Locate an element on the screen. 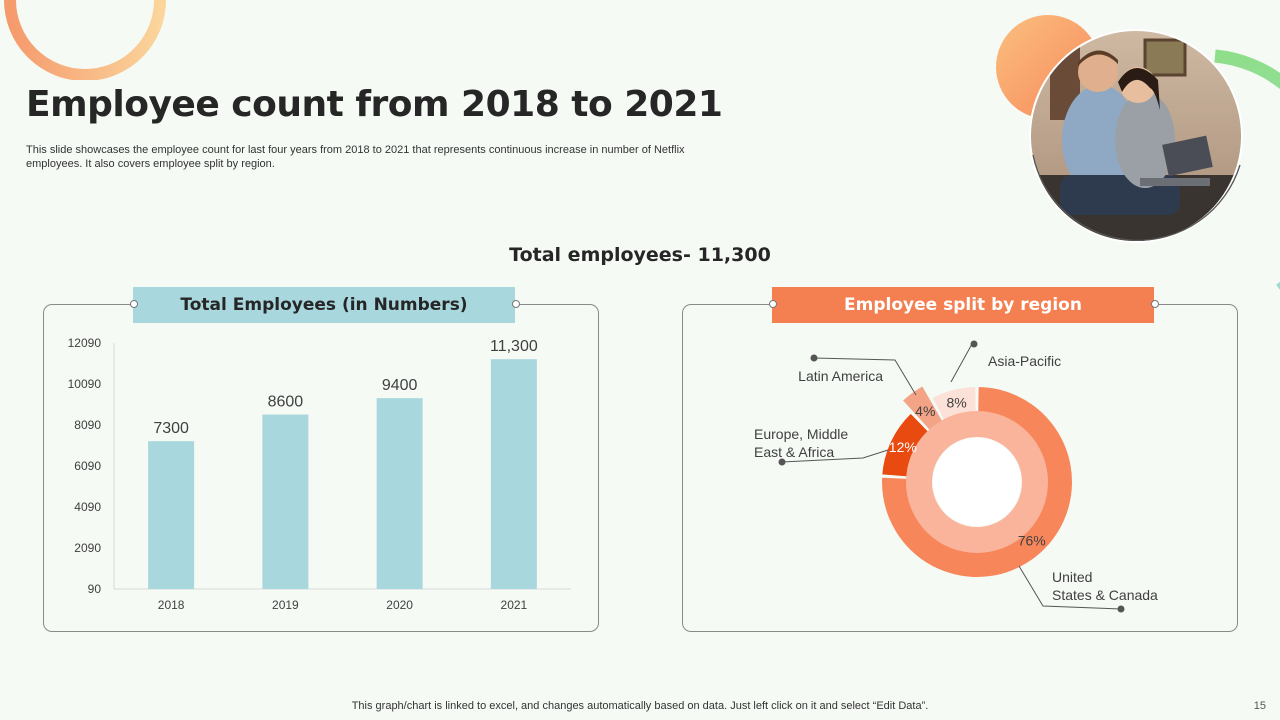  page-number: 15 is located at coordinates (1259, 706).